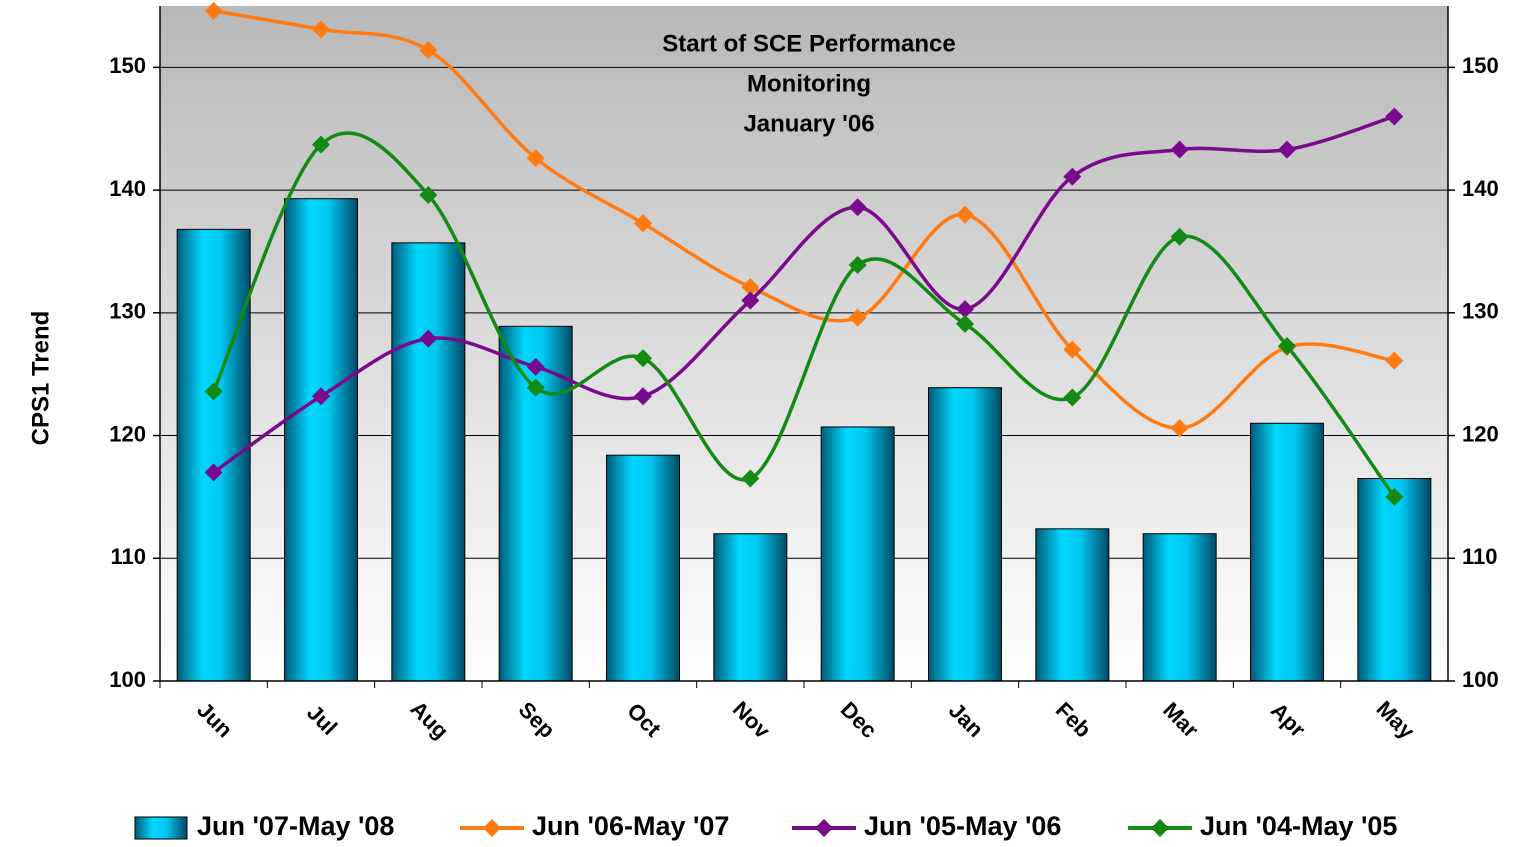 This screenshot has width=1519, height=847. Describe the element at coordinates (962, 826) in the screenshot. I see `legend-label: Jun '05-May '06` at that location.